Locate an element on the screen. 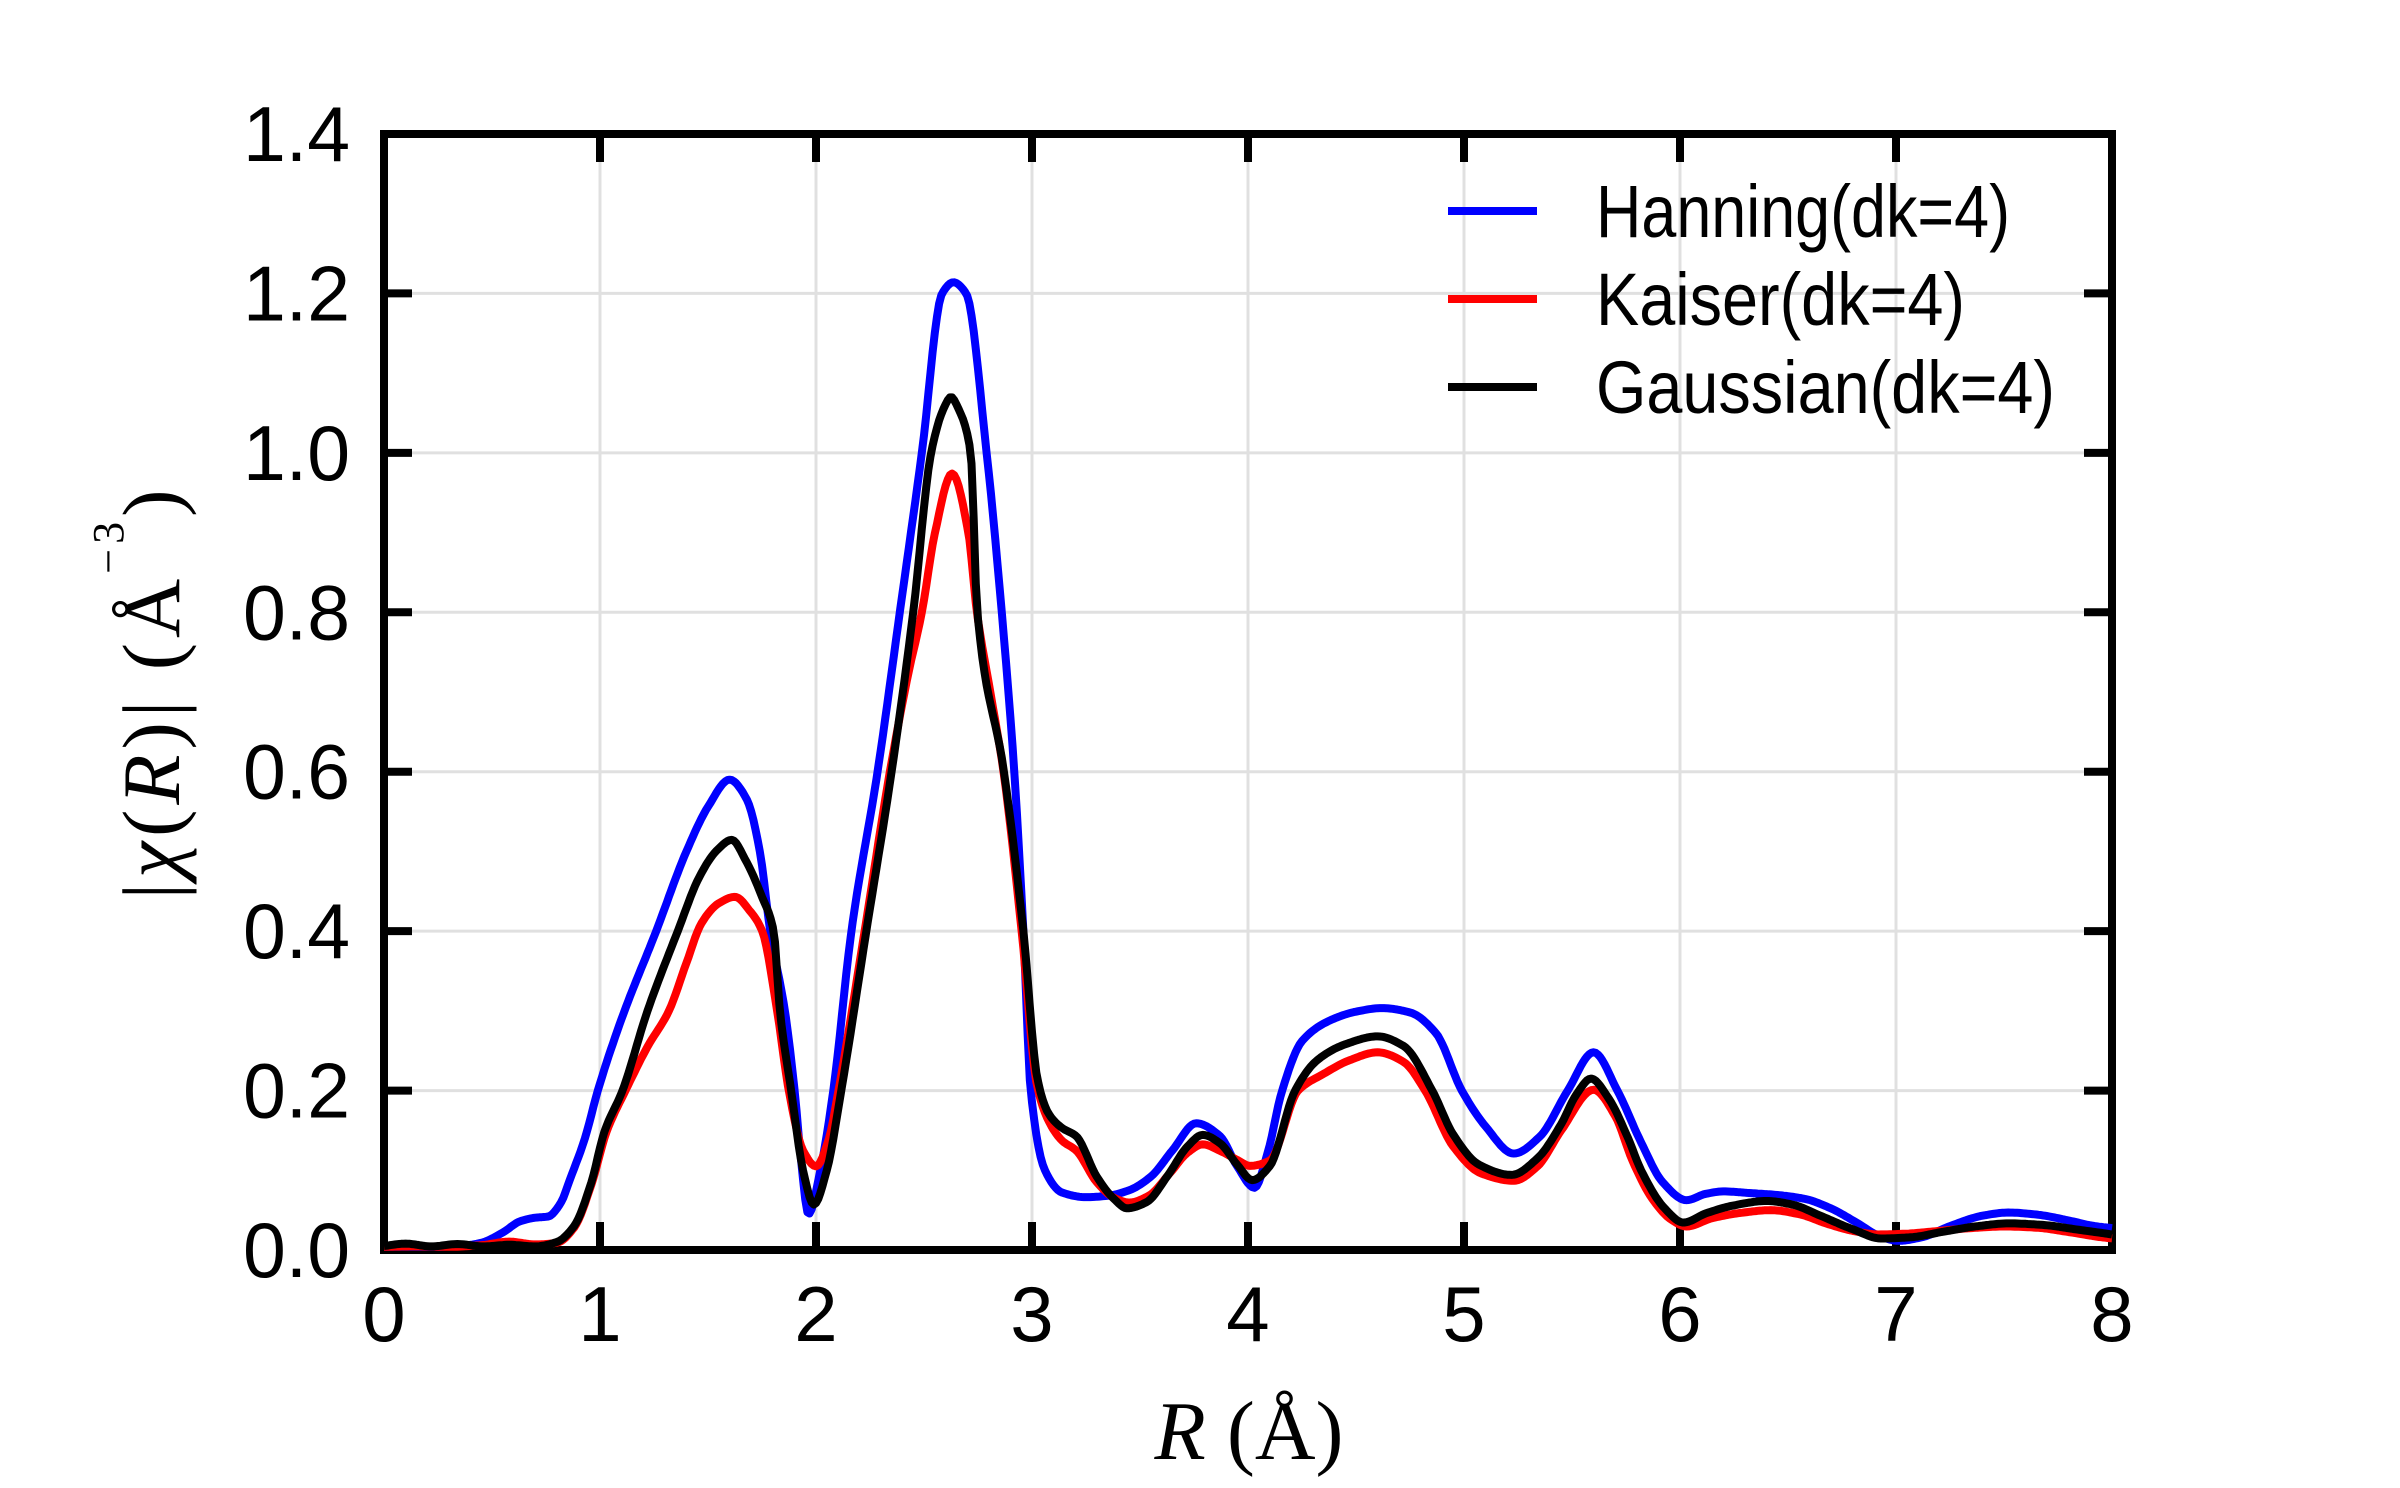 Image resolution: width=2400 pixels, height=1488 pixels. svg-text: 5 is located at coordinates (1463, 1314).